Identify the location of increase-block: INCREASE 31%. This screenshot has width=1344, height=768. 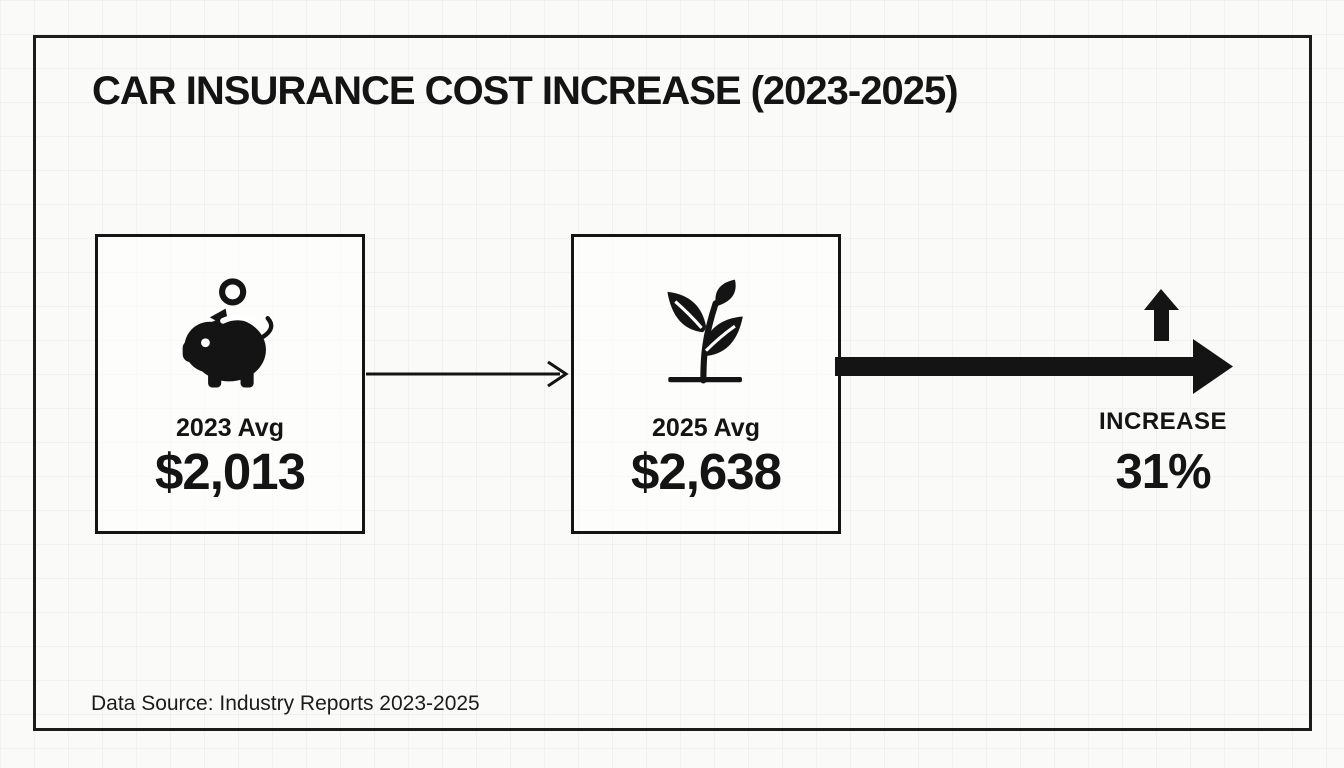
(1163, 454).